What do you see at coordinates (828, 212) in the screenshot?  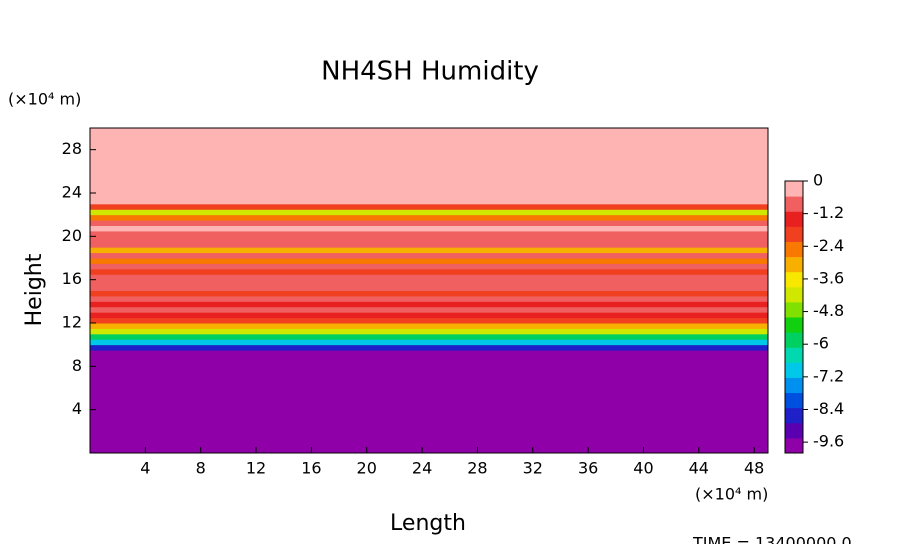 I see `colorbar-tick-label: -1.2` at bounding box center [828, 212].